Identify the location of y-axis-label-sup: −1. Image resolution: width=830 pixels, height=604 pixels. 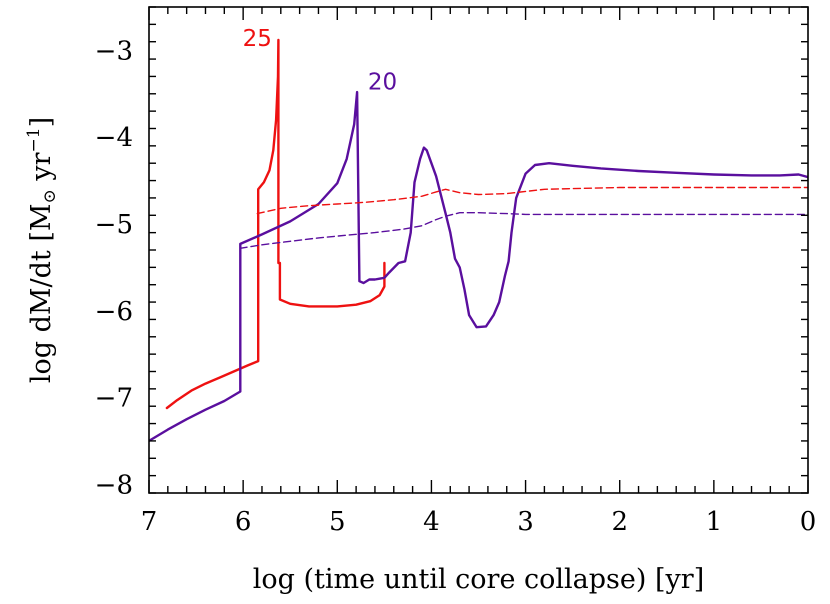
(34, 139).